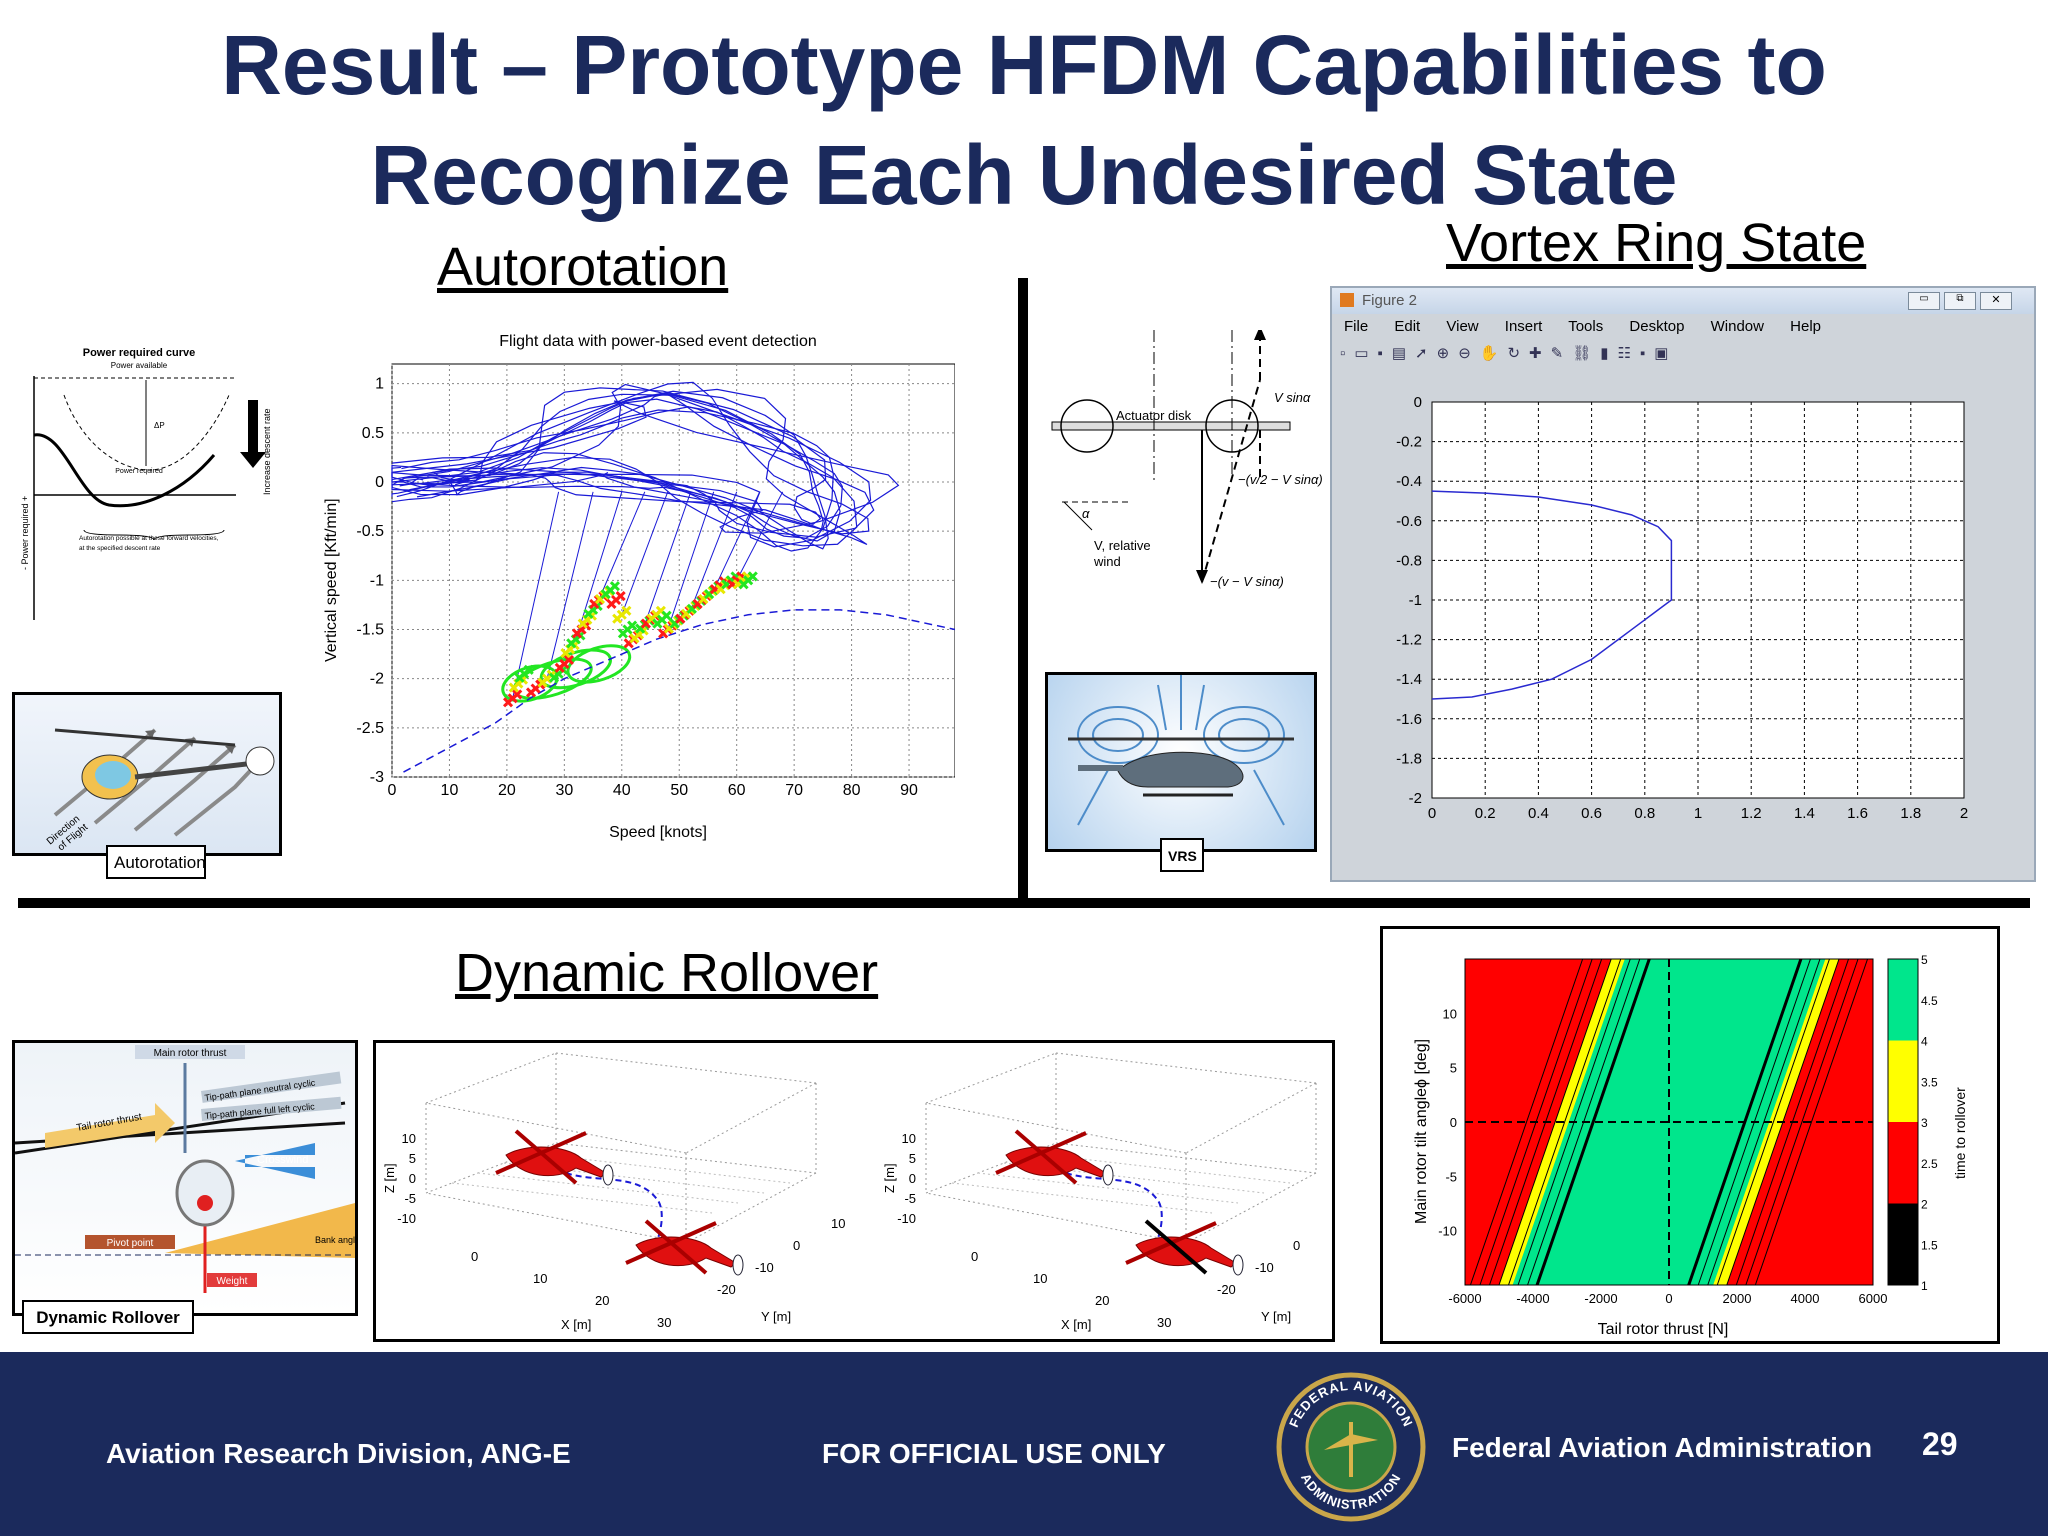 The width and height of the screenshot is (2048, 1536). Describe the element at coordinates (1586, 353) in the screenshot. I see `link-icon: ⛓` at that location.